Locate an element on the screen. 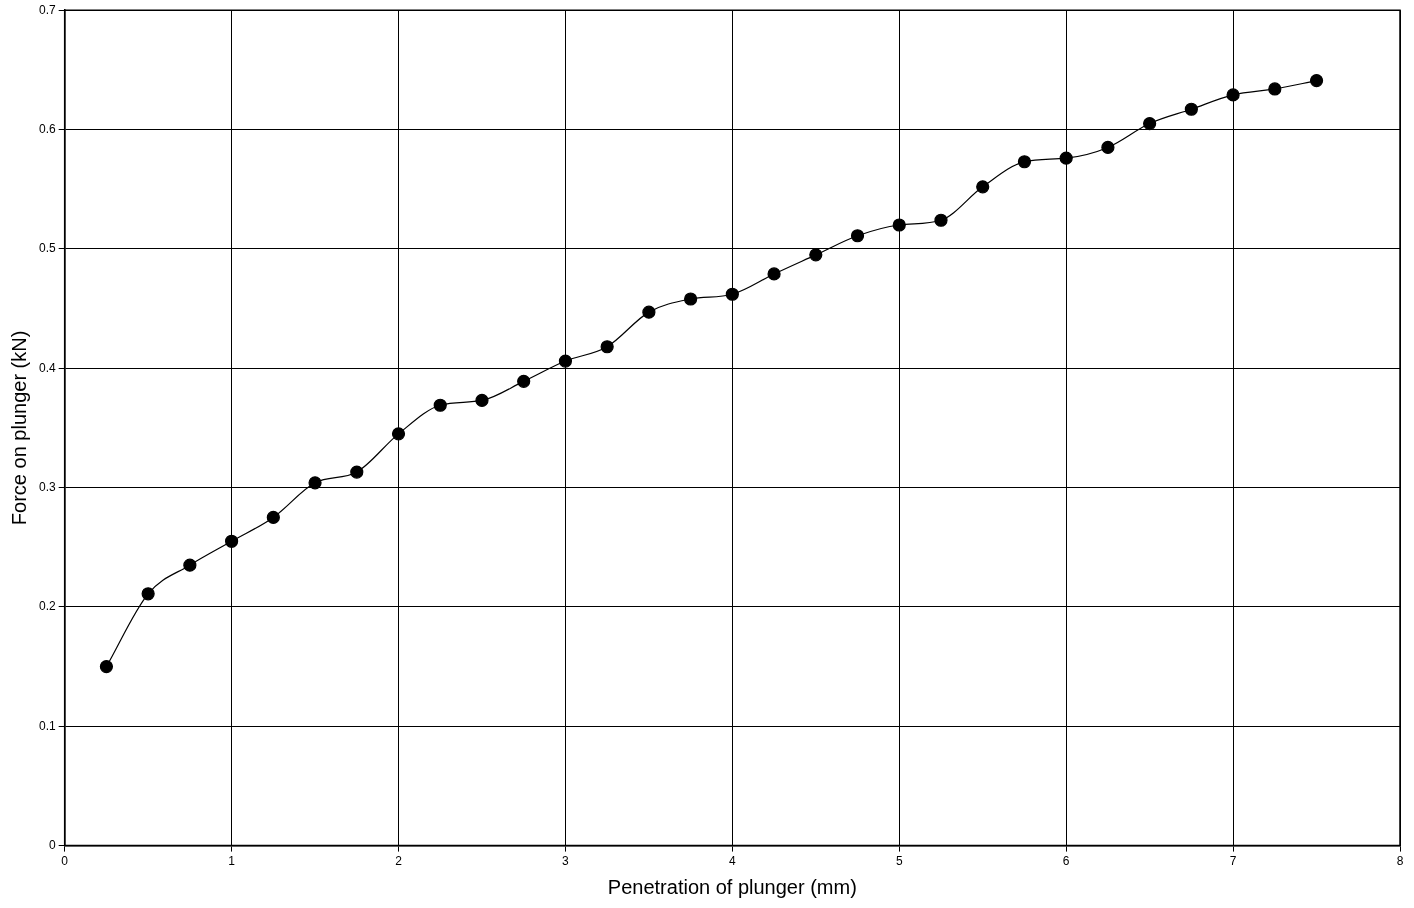 Image resolution: width=1414 pixels, height=908 pixels. y-tick-label: 0.1 is located at coordinates (47, 725).